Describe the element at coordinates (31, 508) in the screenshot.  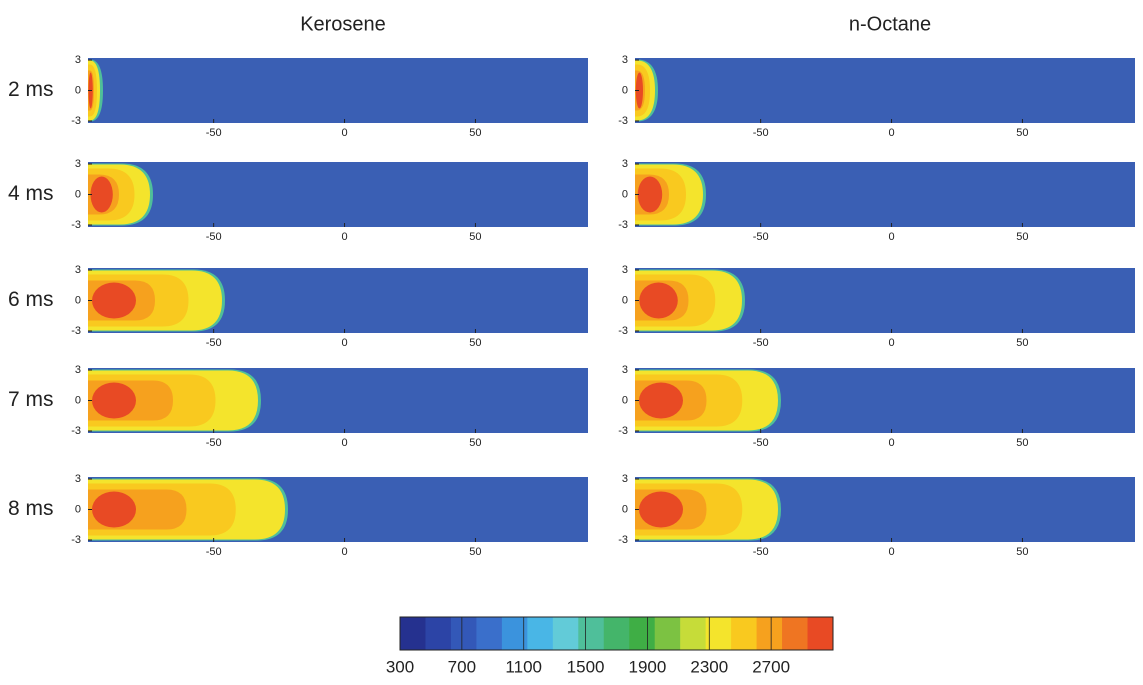
I see `row-label: 8 ms` at that location.